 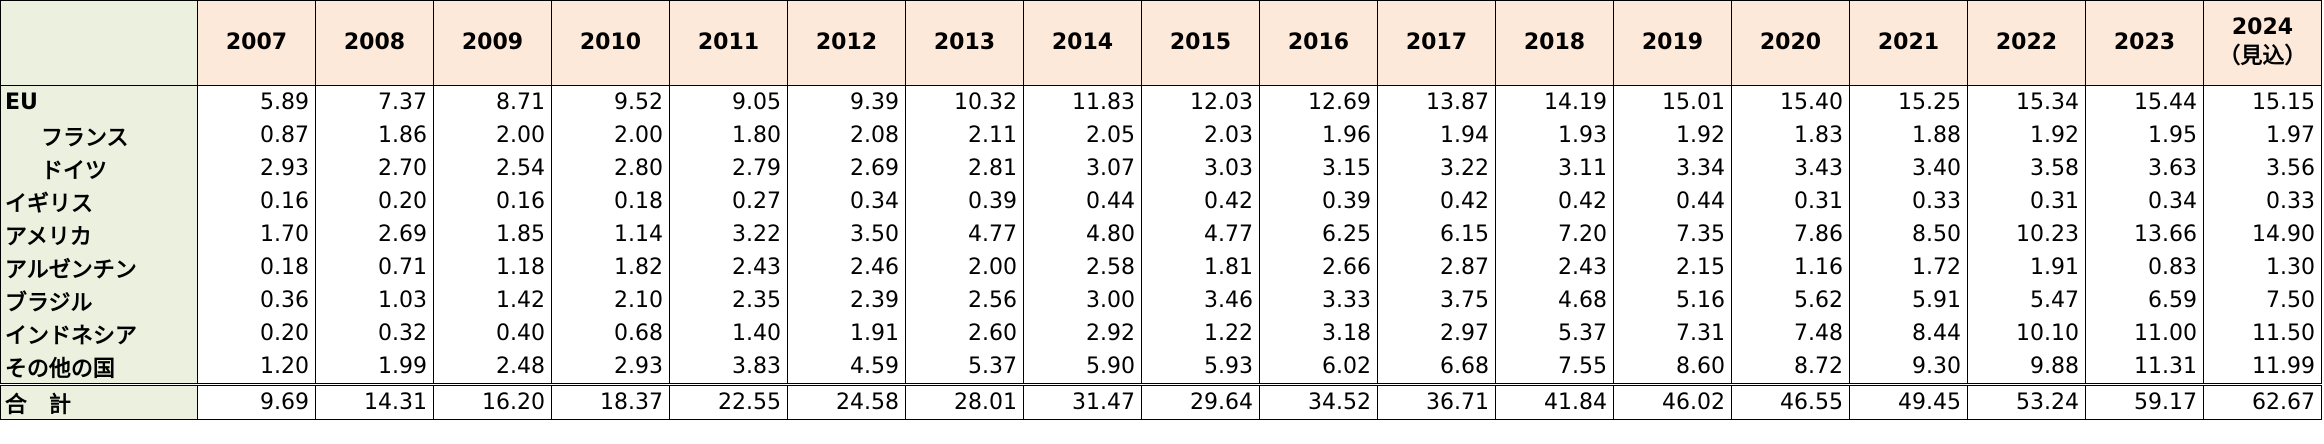 What do you see at coordinates (1436, 401) in the screenshot?
I see `value-cell: 36.71` at bounding box center [1436, 401].